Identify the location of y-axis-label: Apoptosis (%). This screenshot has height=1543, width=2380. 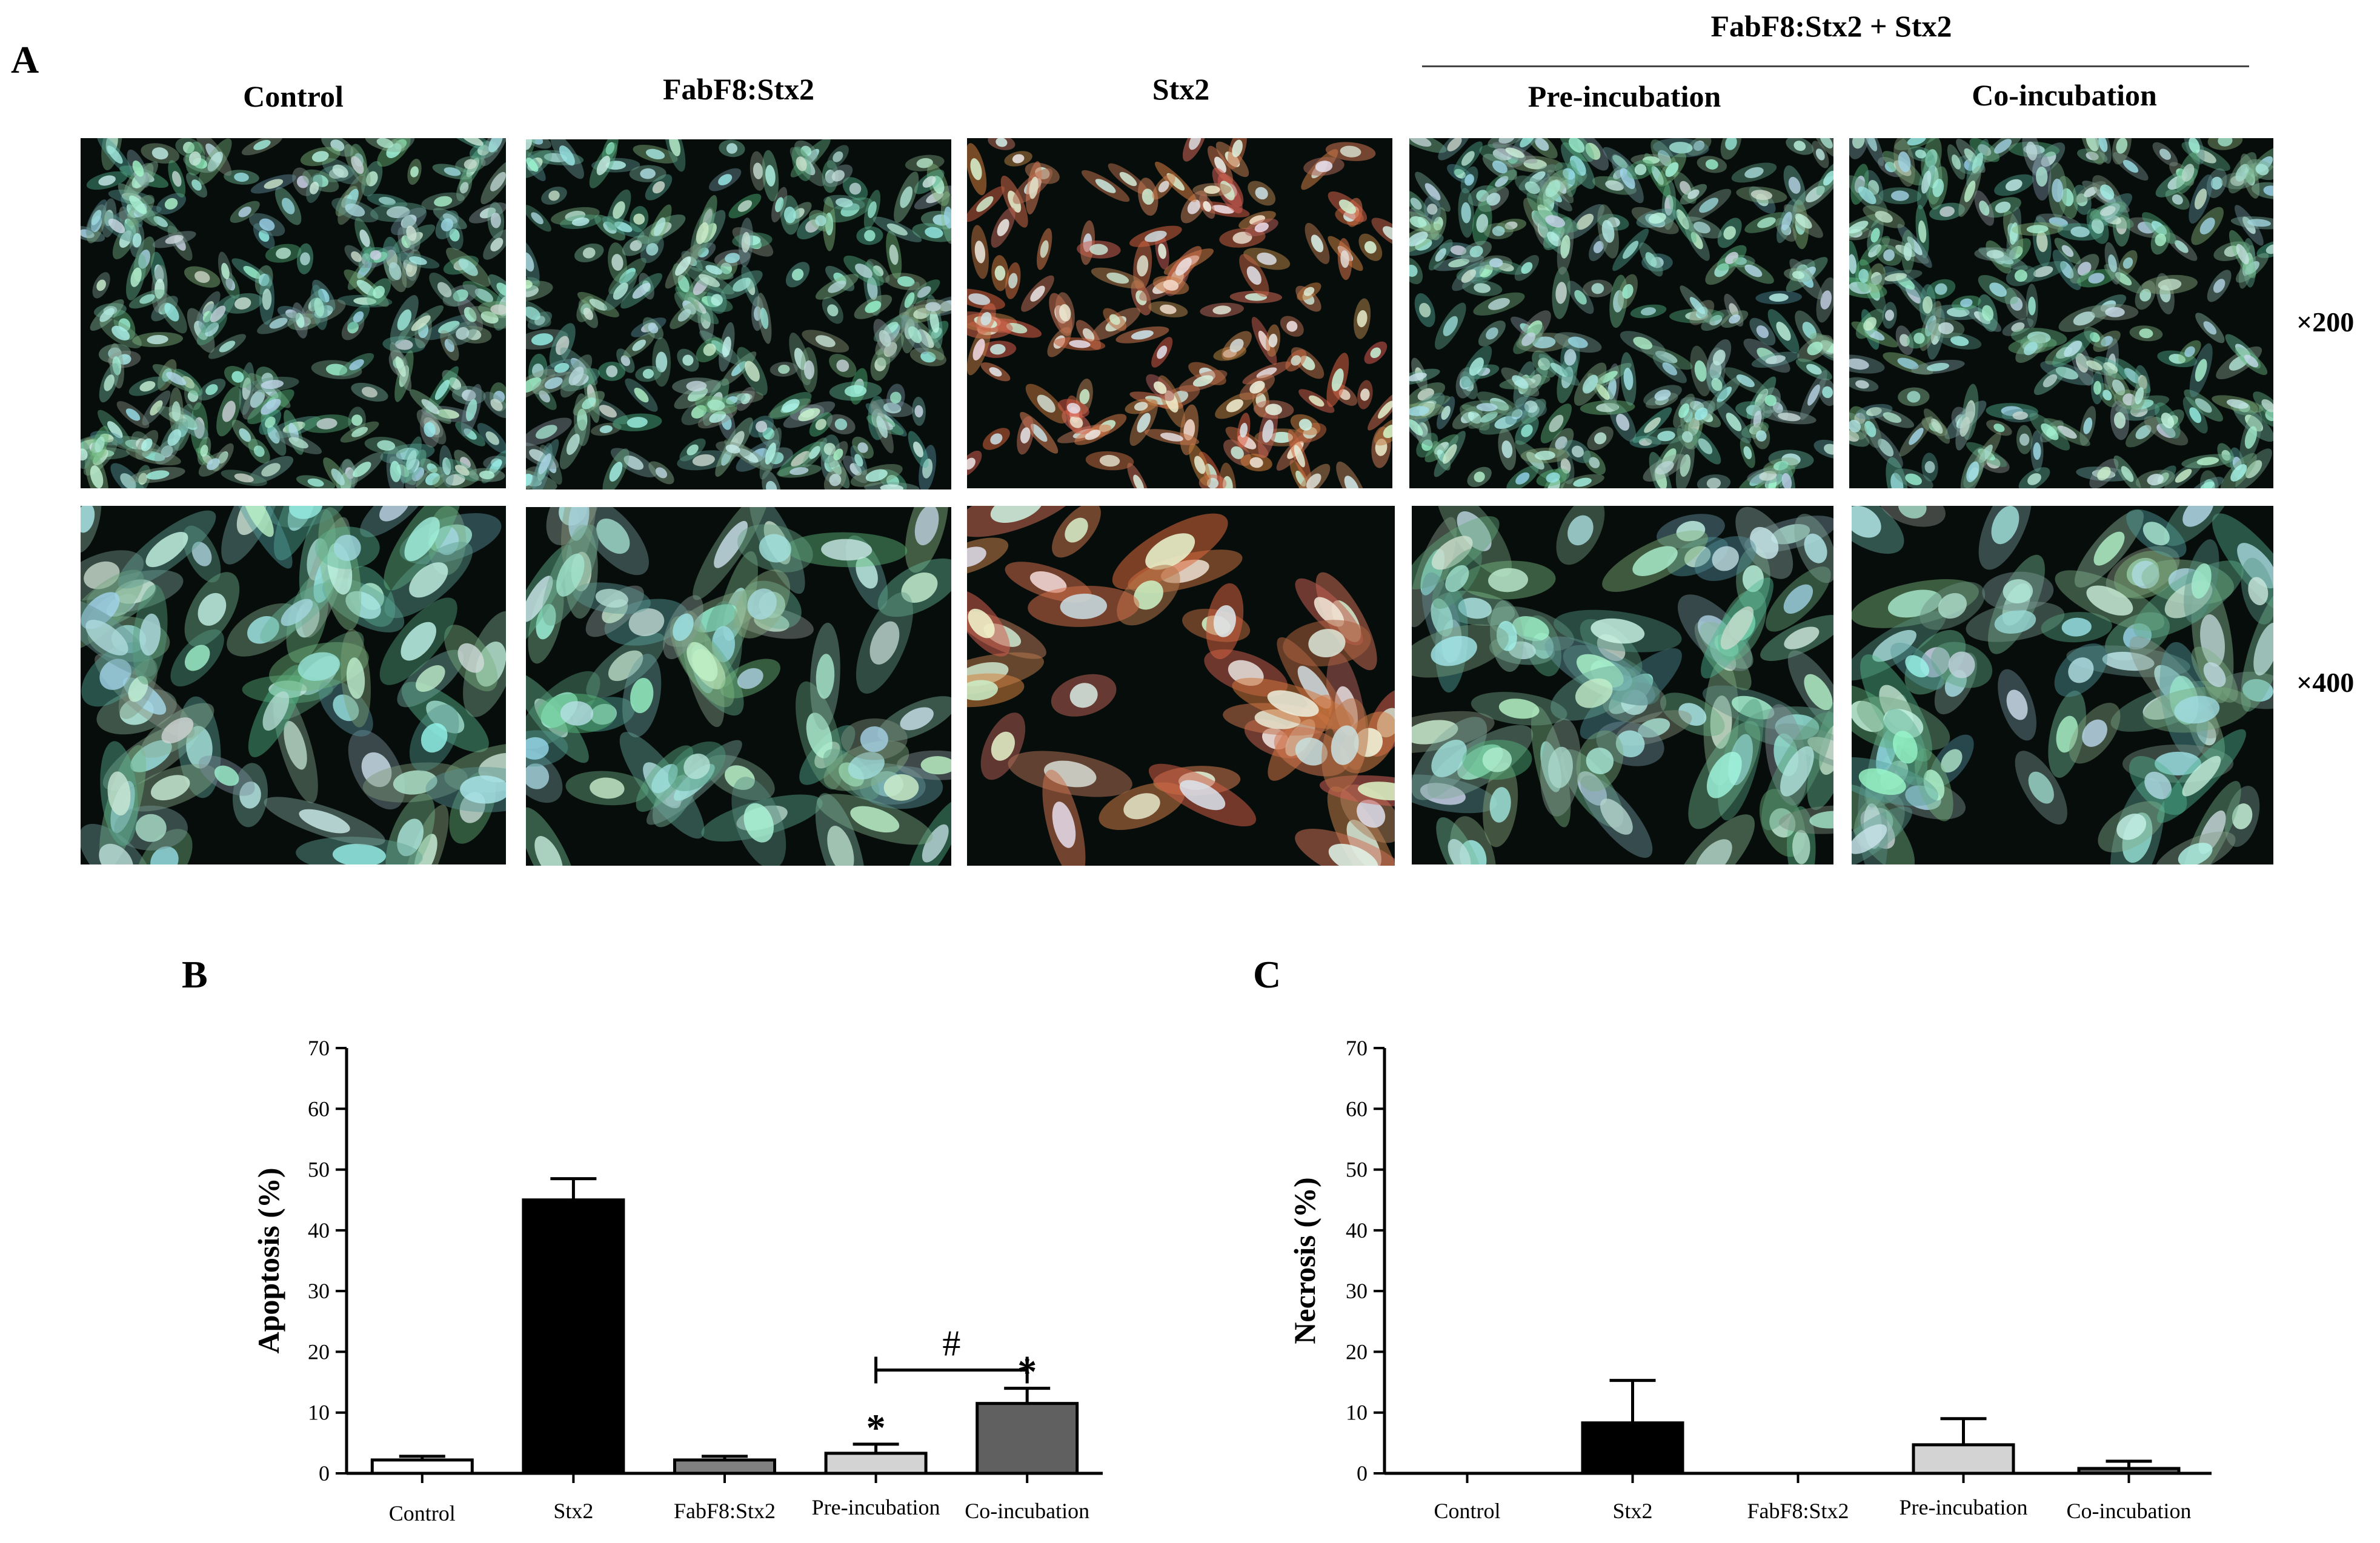
(268, 1261).